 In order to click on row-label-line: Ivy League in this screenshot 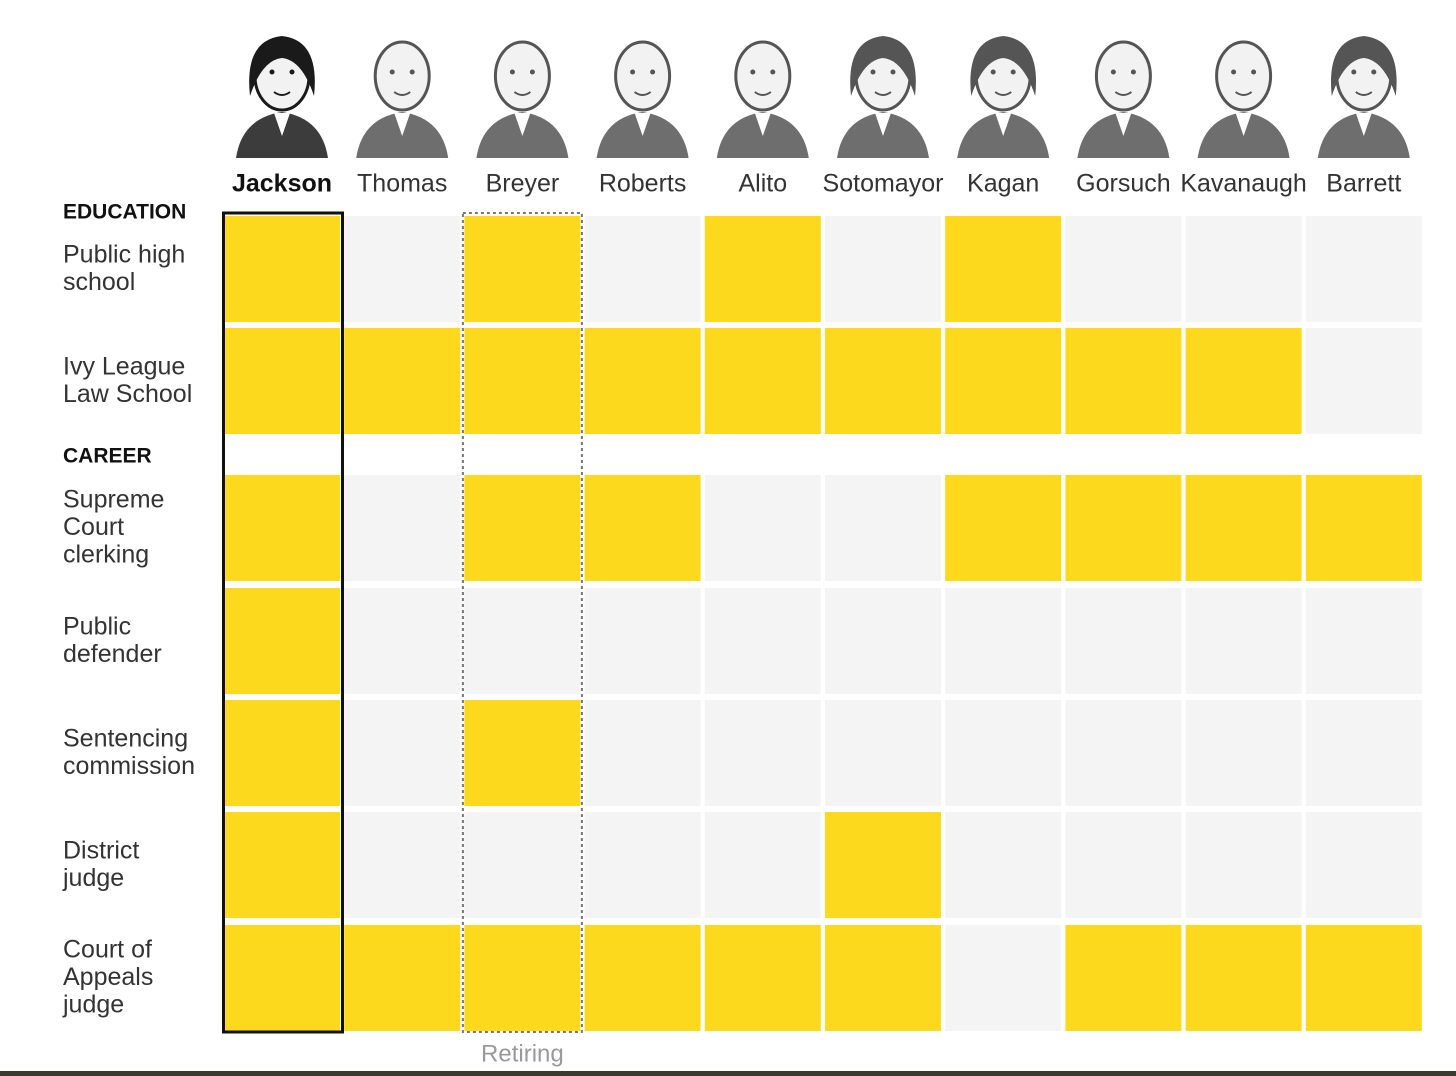, I will do `click(124, 366)`.